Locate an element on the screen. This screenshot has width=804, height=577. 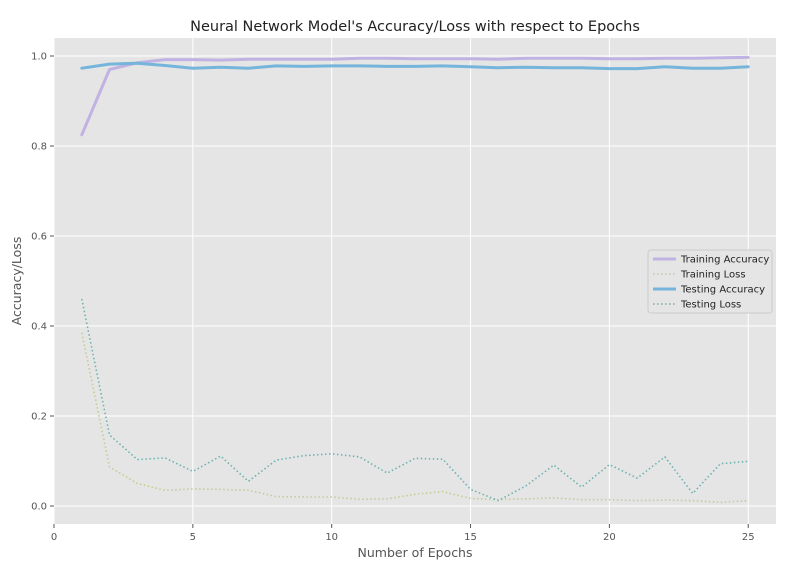
x-tick-label: 10 is located at coordinates (331, 537).